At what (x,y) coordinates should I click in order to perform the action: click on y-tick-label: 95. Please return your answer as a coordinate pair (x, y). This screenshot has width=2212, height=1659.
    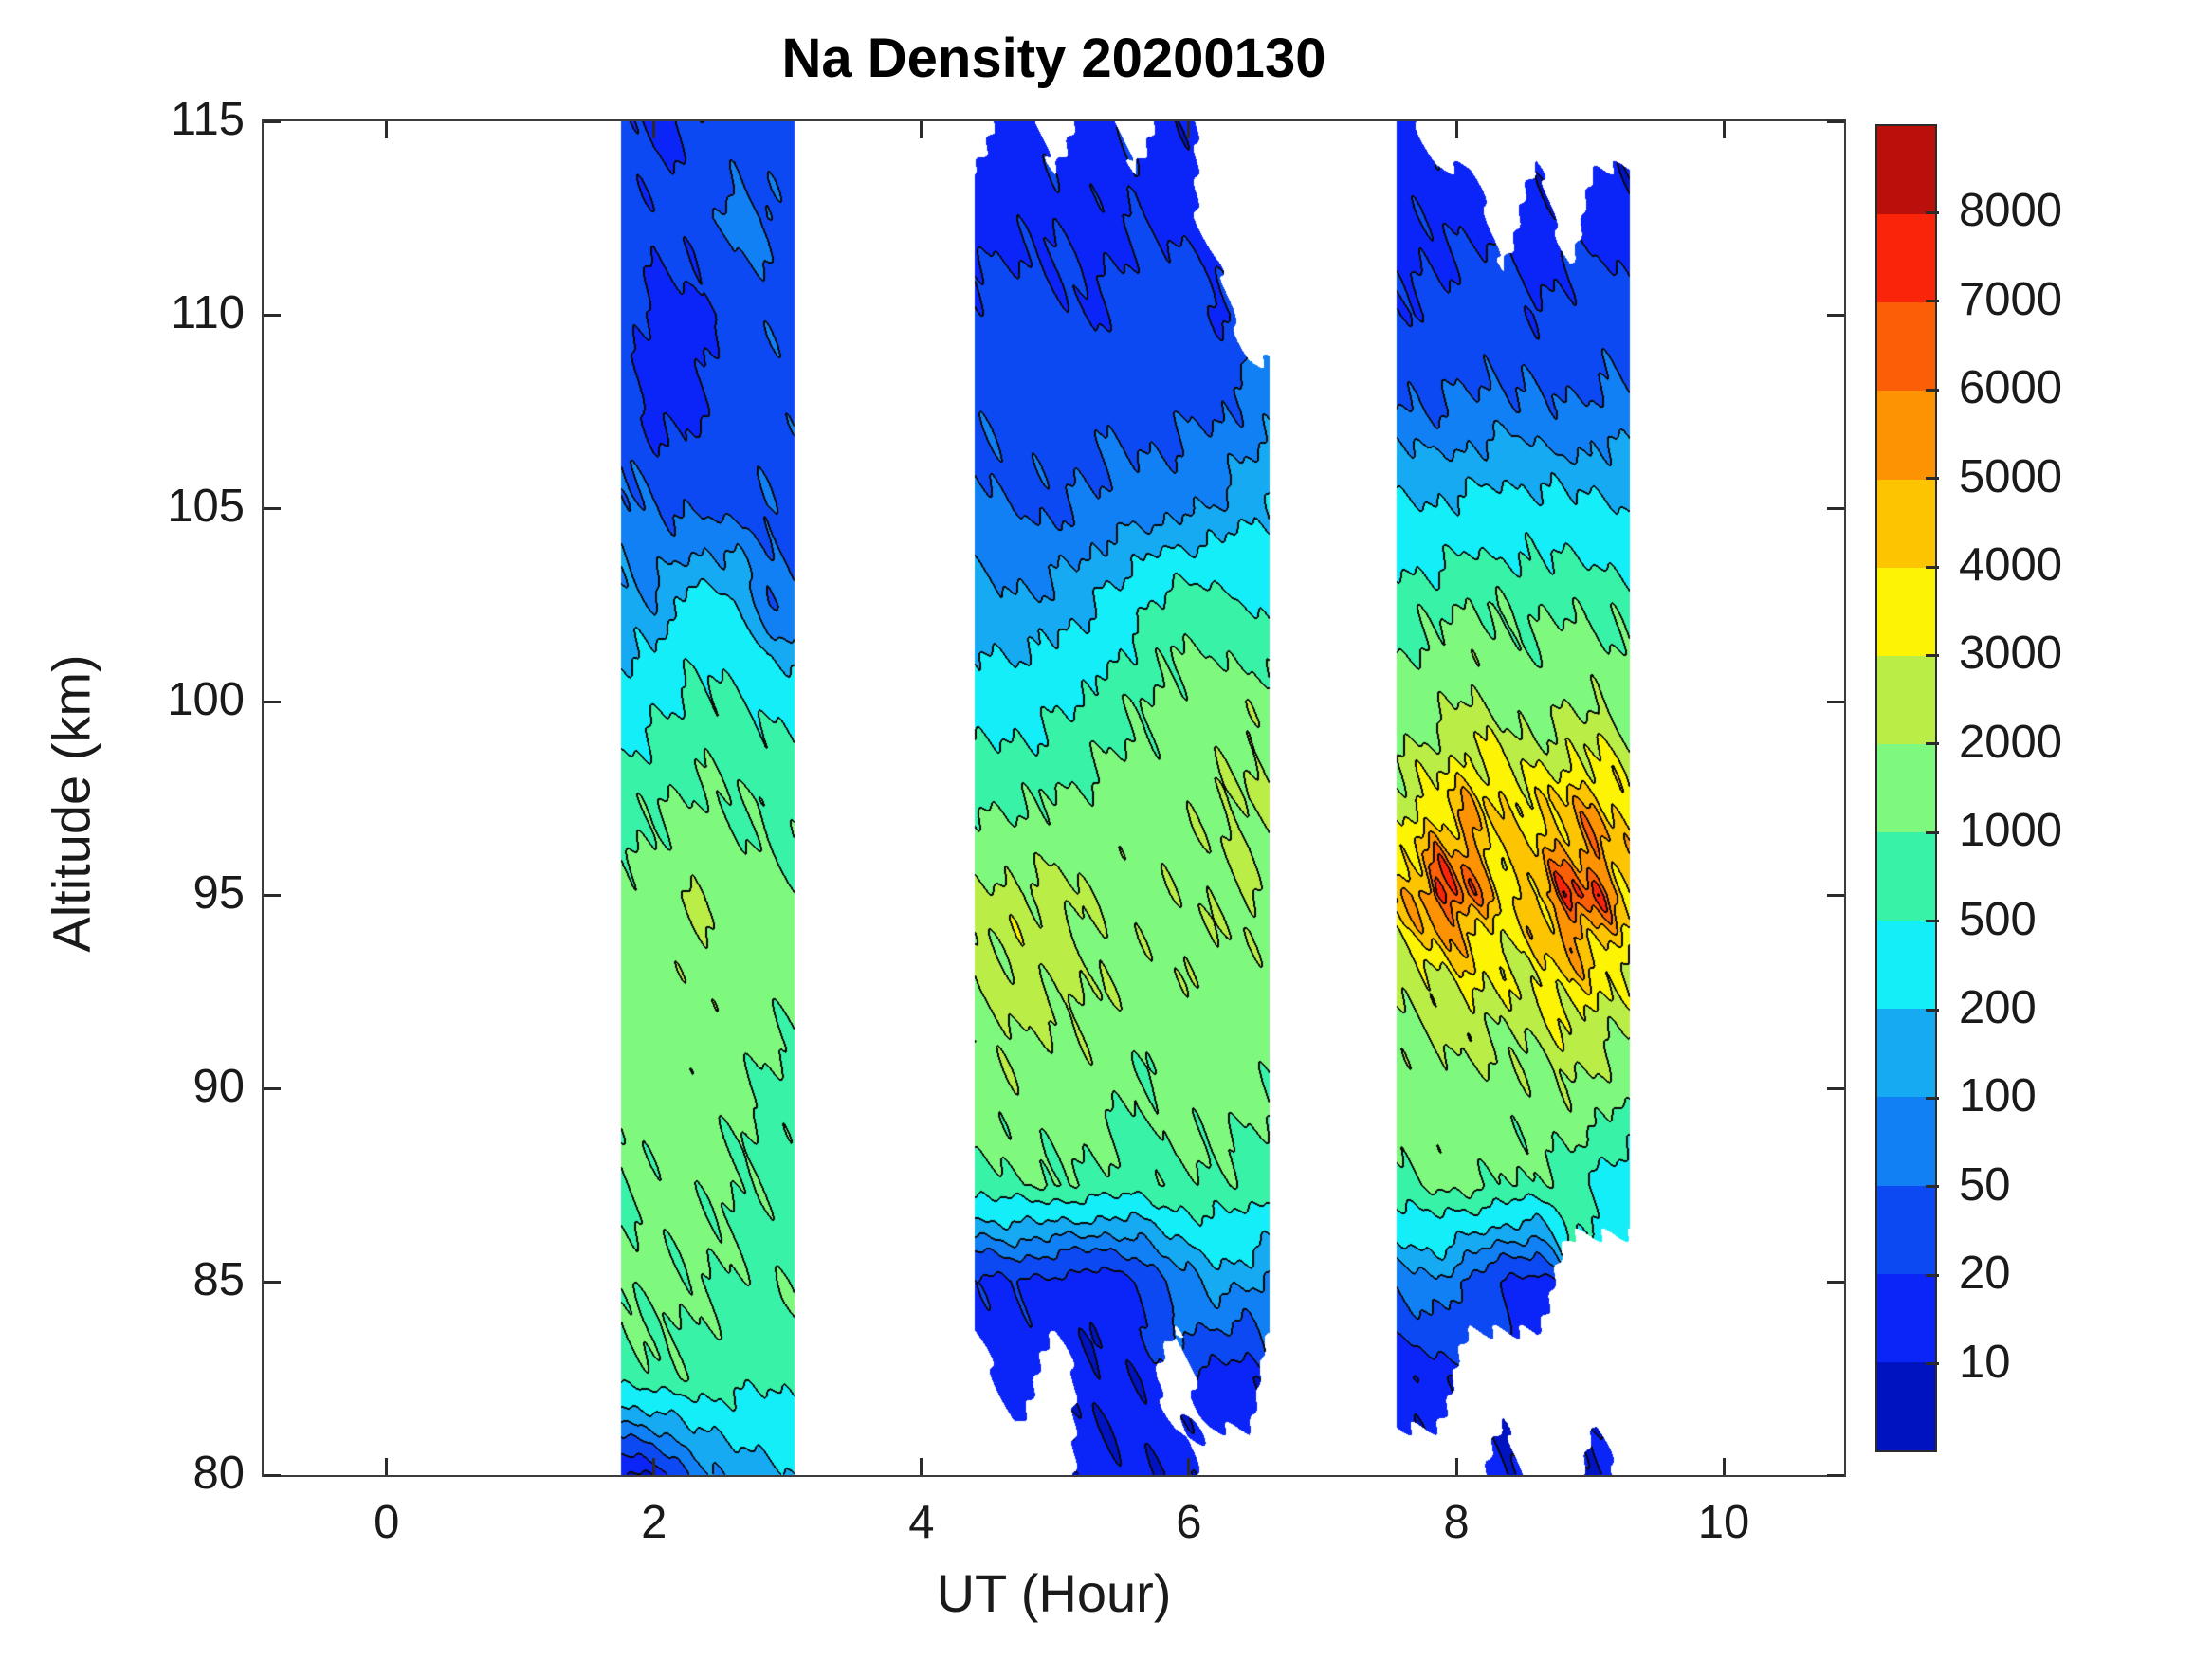
    Looking at the image, I should click on (218, 893).